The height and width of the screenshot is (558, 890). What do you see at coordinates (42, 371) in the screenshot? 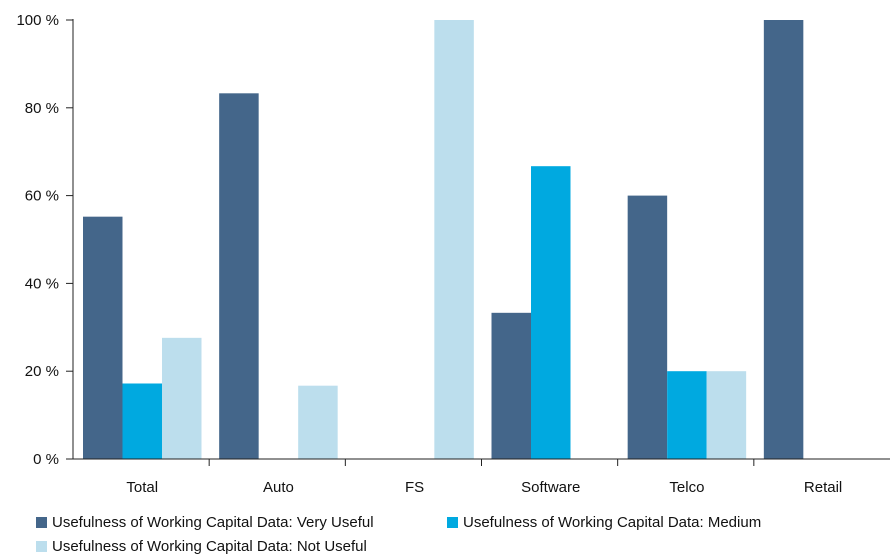
I see `y-tick-label: 20 %` at bounding box center [42, 371].